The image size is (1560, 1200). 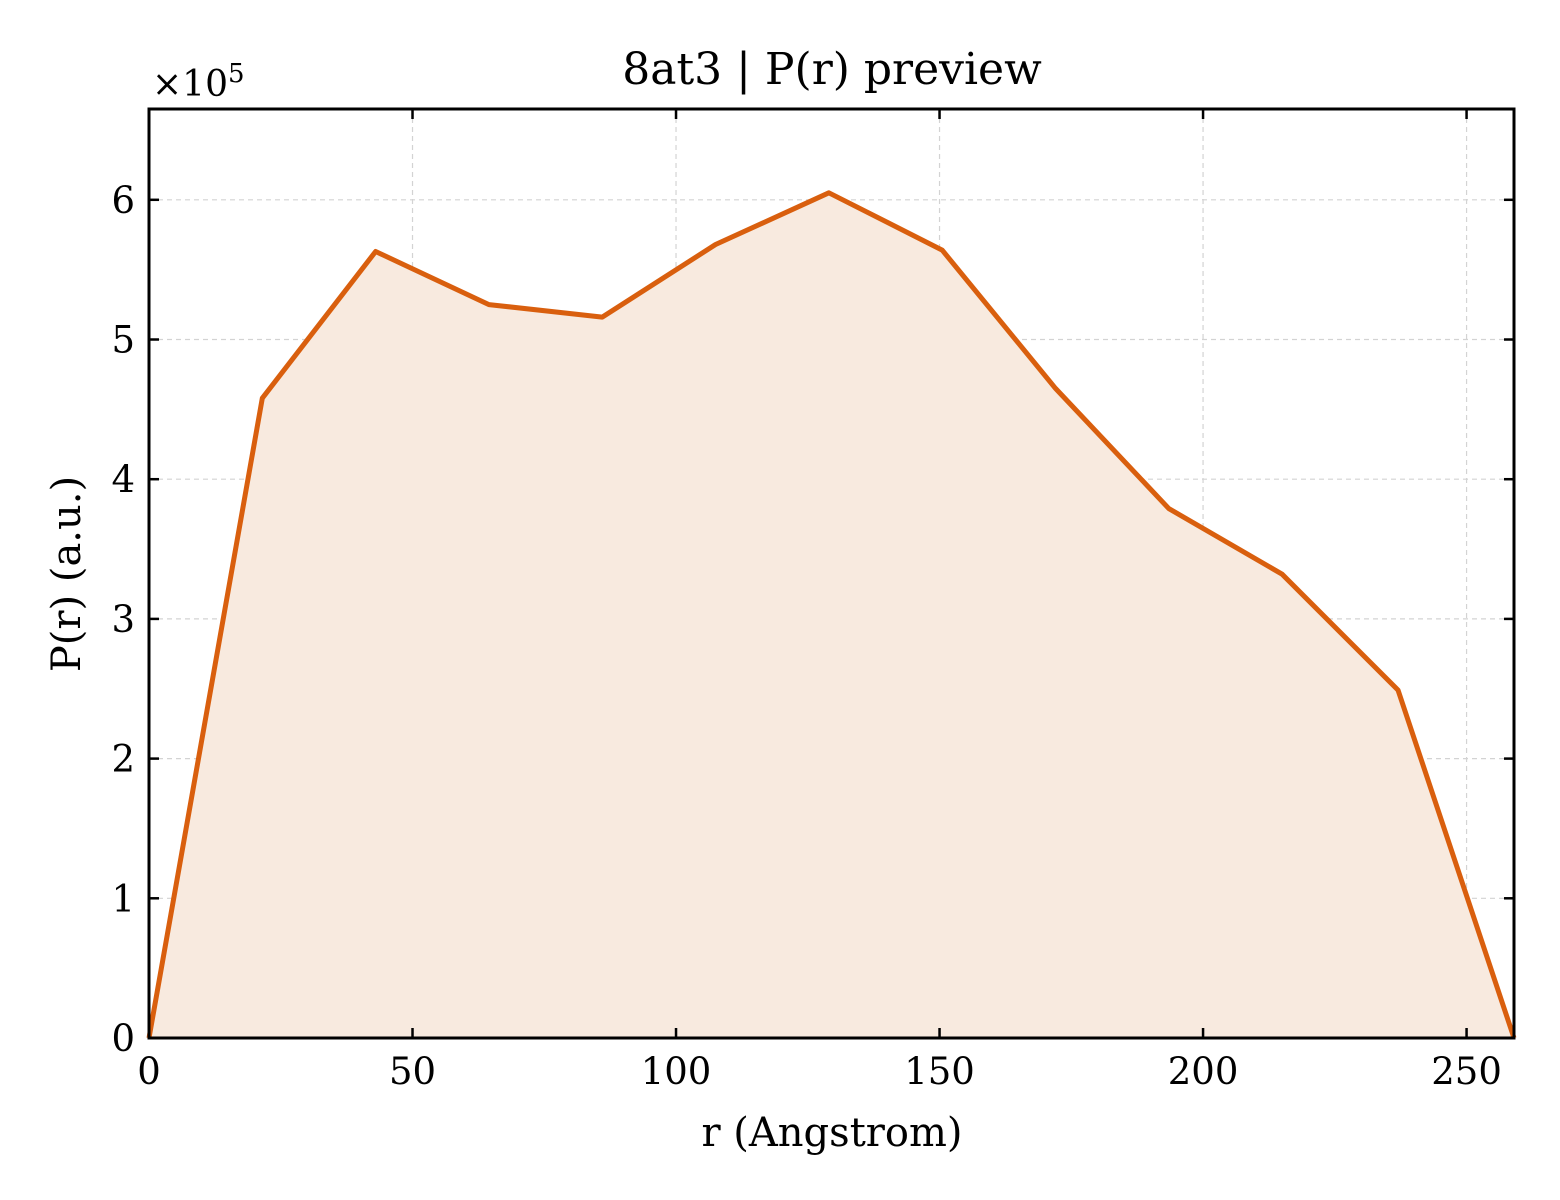 What do you see at coordinates (67, 574) in the screenshot?
I see `y-axis-label: P(r) (a.u.)` at bounding box center [67, 574].